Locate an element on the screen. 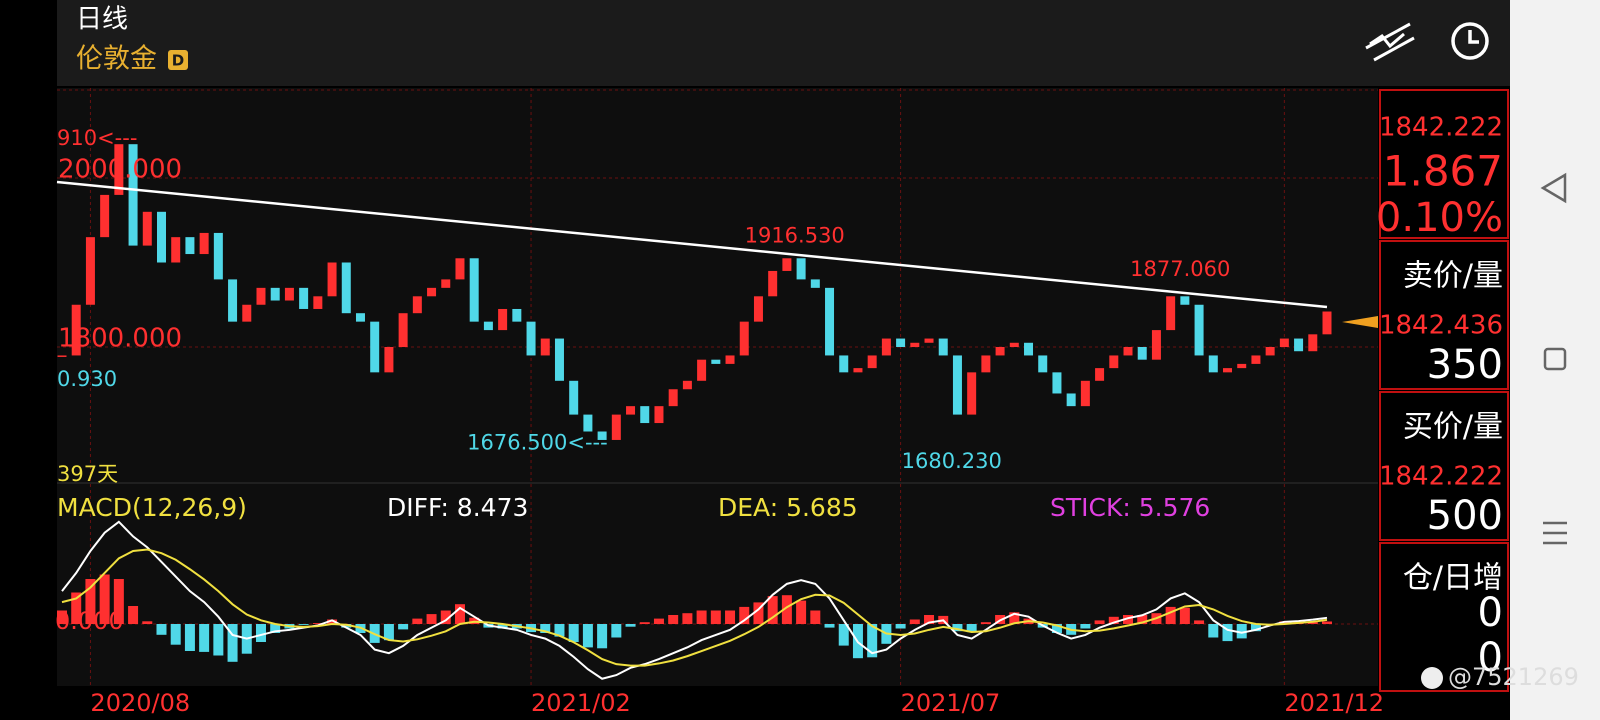 The width and height of the screenshot is (1600, 720). x-tick-label: 2021/02 is located at coordinates (581, 703).